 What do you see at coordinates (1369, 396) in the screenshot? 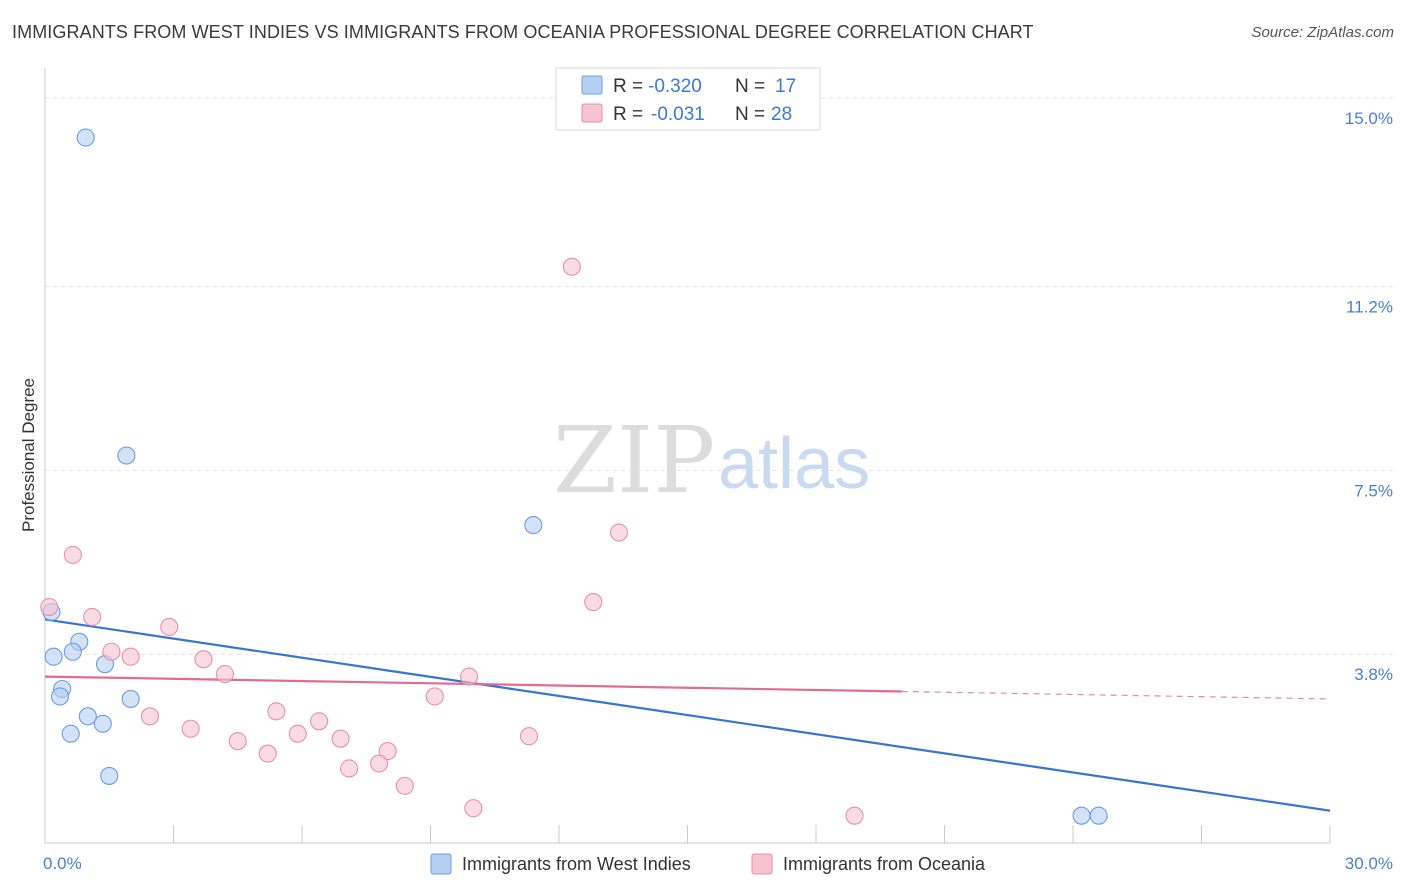
I see `y-tick-labels: 3.8% 7.5% 11.2% 15.0%` at bounding box center [1369, 396].